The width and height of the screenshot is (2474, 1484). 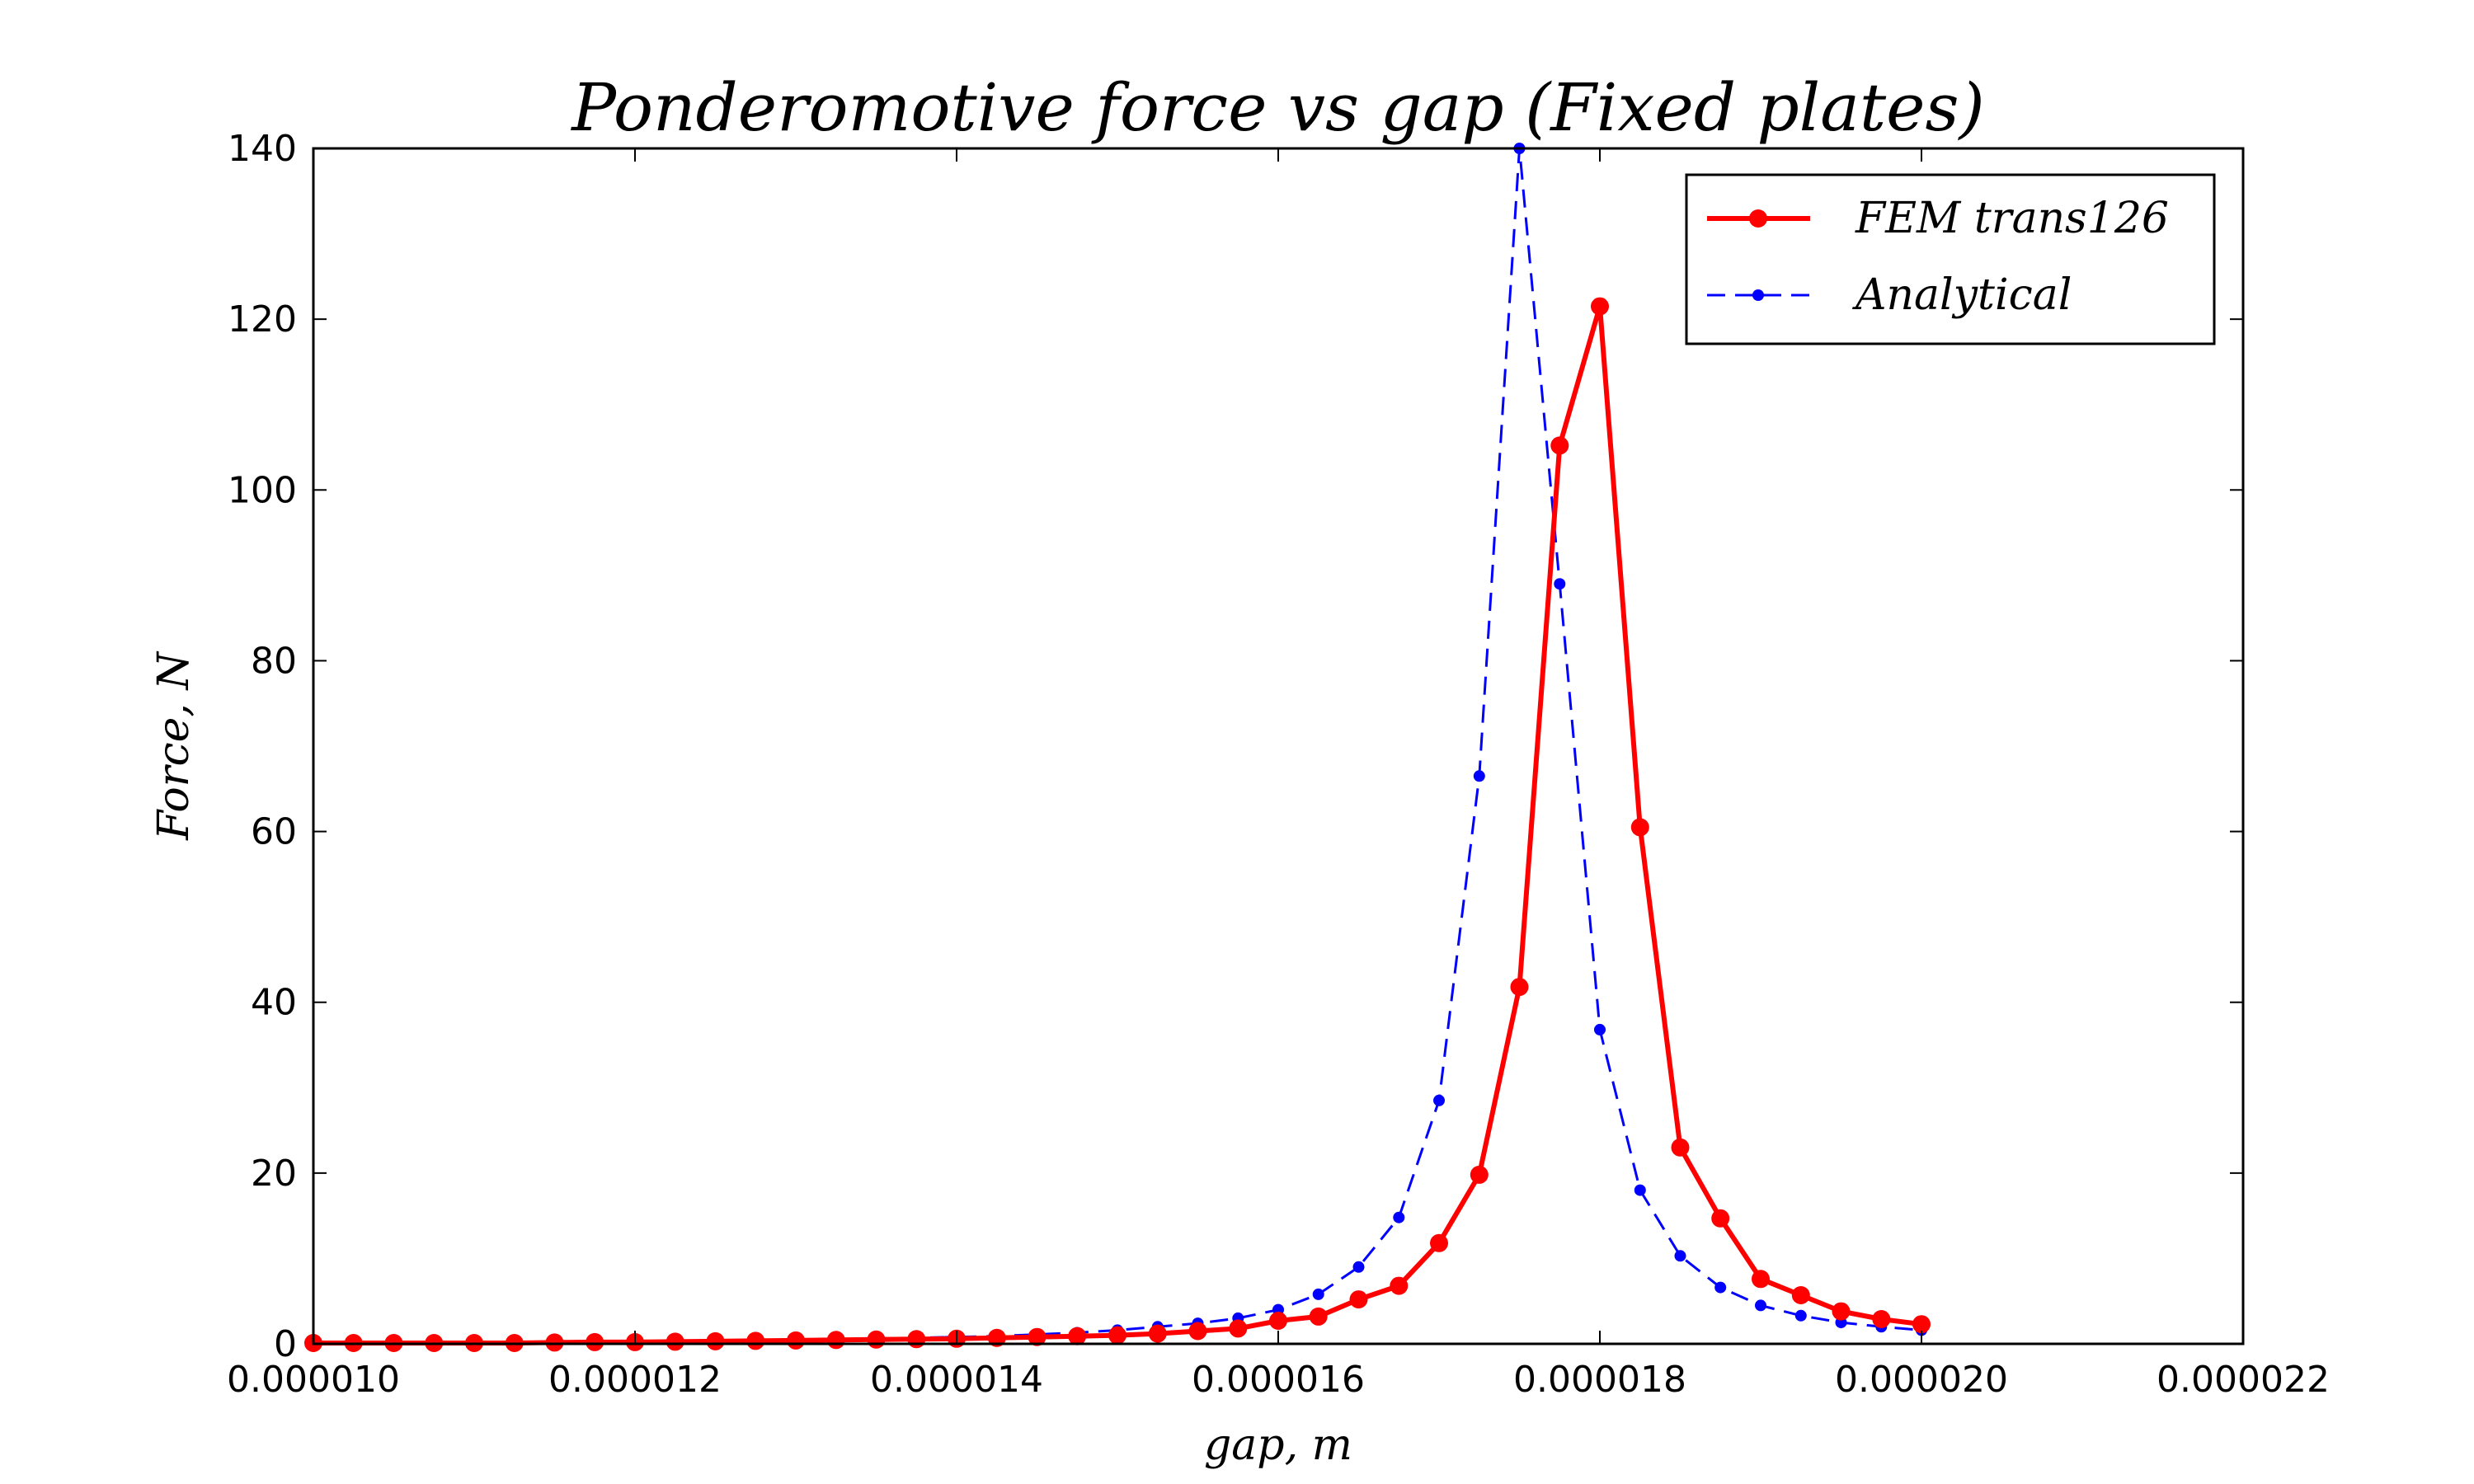 What do you see at coordinates (313, 1380) in the screenshot?
I see `x-tick-label: 0.000010` at bounding box center [313, 1380].